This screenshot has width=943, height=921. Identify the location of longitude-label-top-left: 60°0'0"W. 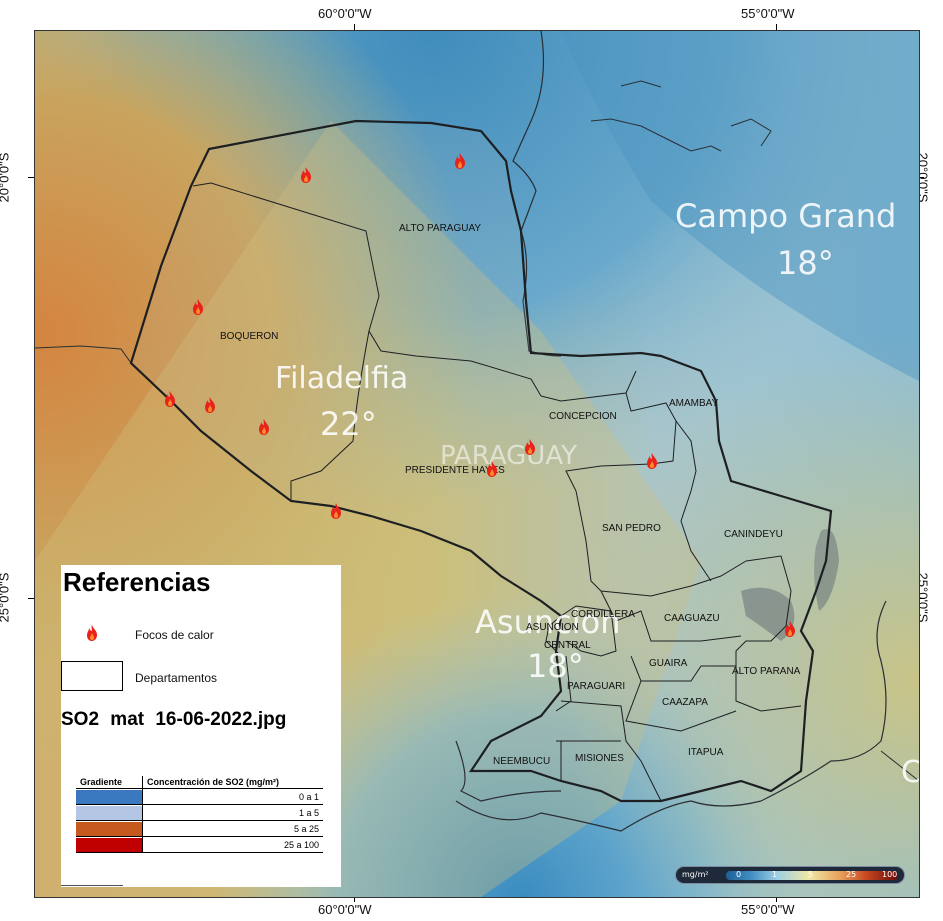
(345, 13).